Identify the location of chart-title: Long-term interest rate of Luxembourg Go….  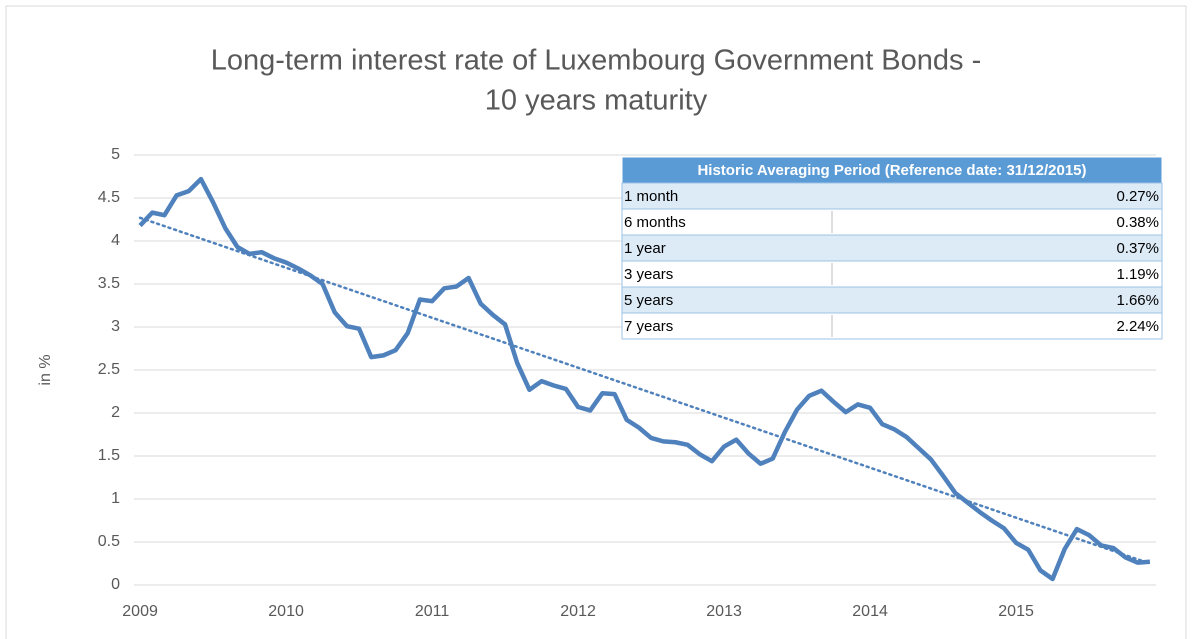
(596, 61).